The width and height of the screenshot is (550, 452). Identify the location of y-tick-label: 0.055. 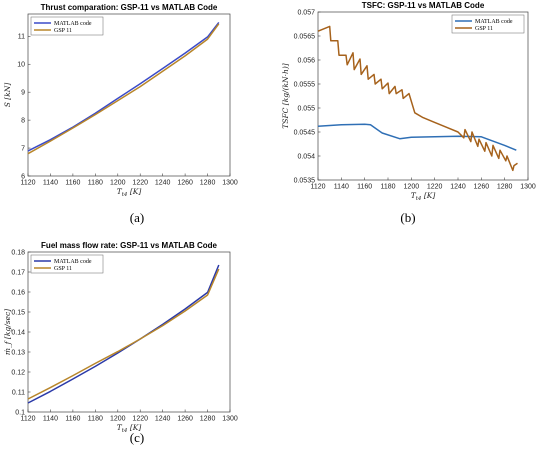
(306, 108).